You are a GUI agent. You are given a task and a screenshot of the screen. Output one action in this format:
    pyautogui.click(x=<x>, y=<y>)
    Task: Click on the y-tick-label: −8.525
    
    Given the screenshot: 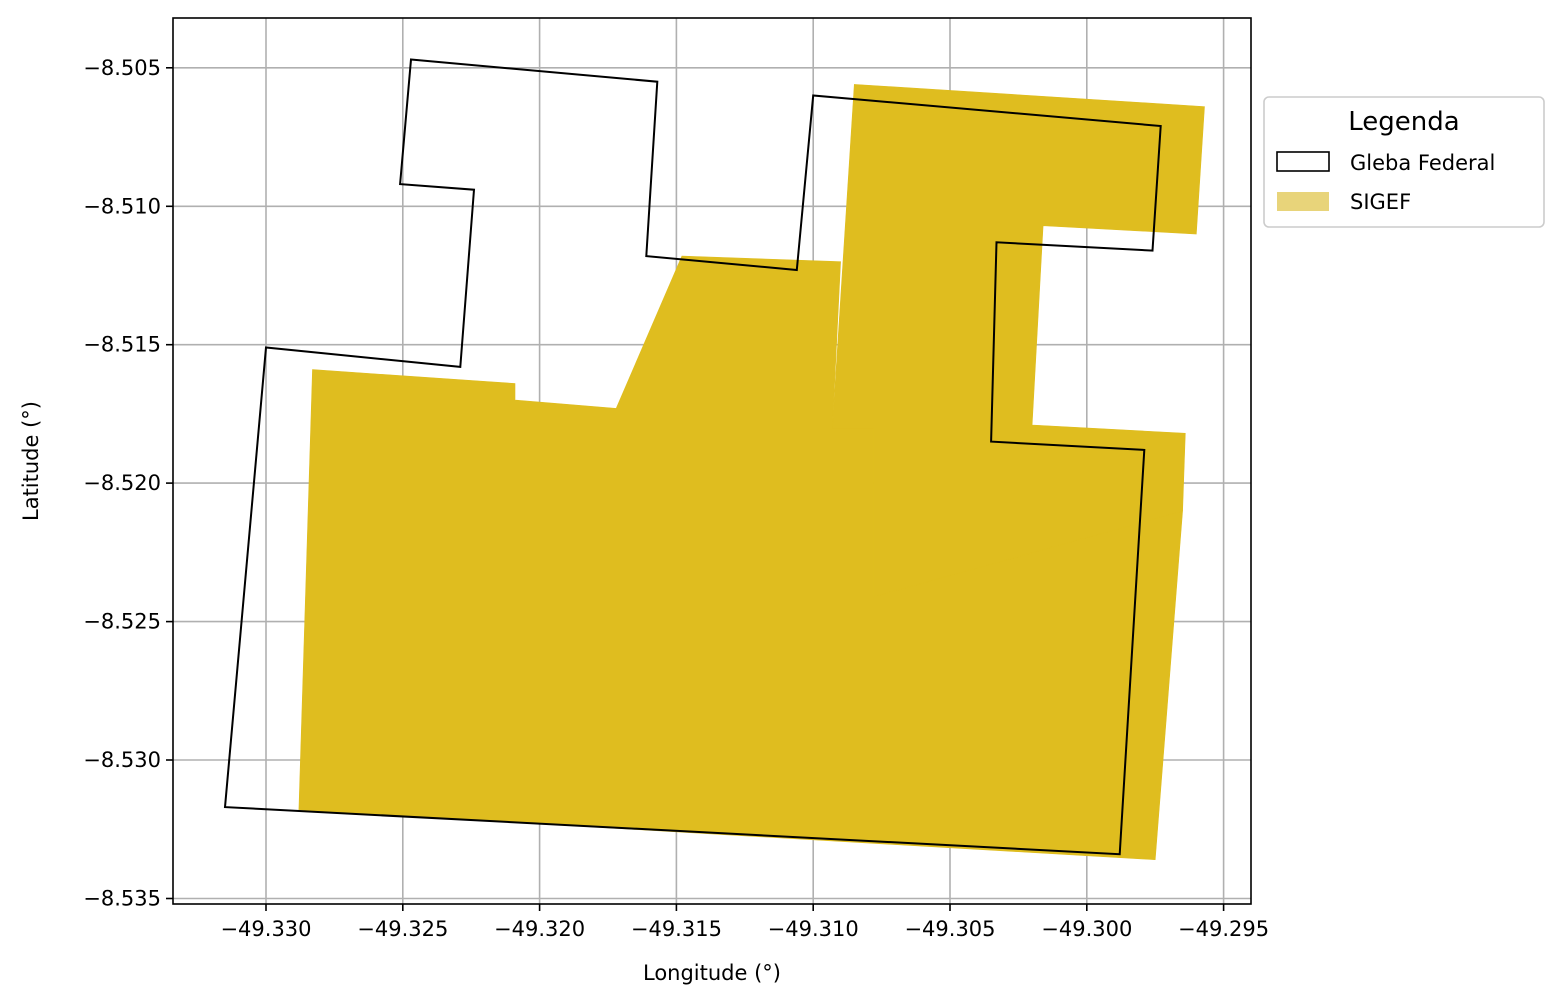 What is the action you would take?
    pyautogui.click(x=122, y=622)
    